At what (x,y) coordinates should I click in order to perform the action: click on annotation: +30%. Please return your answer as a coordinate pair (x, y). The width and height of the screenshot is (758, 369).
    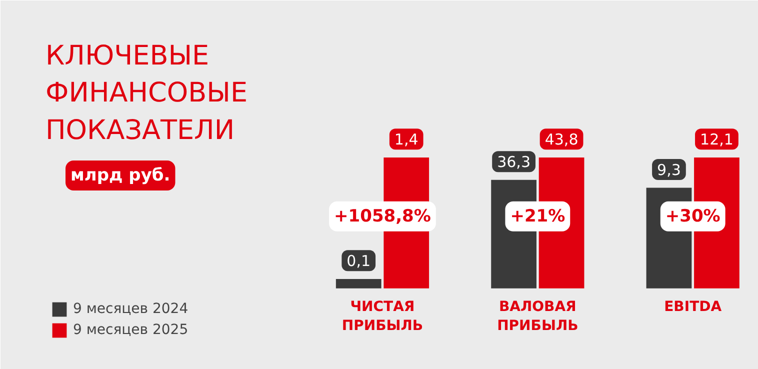
    Looking at the image, I should click on (692, 216).